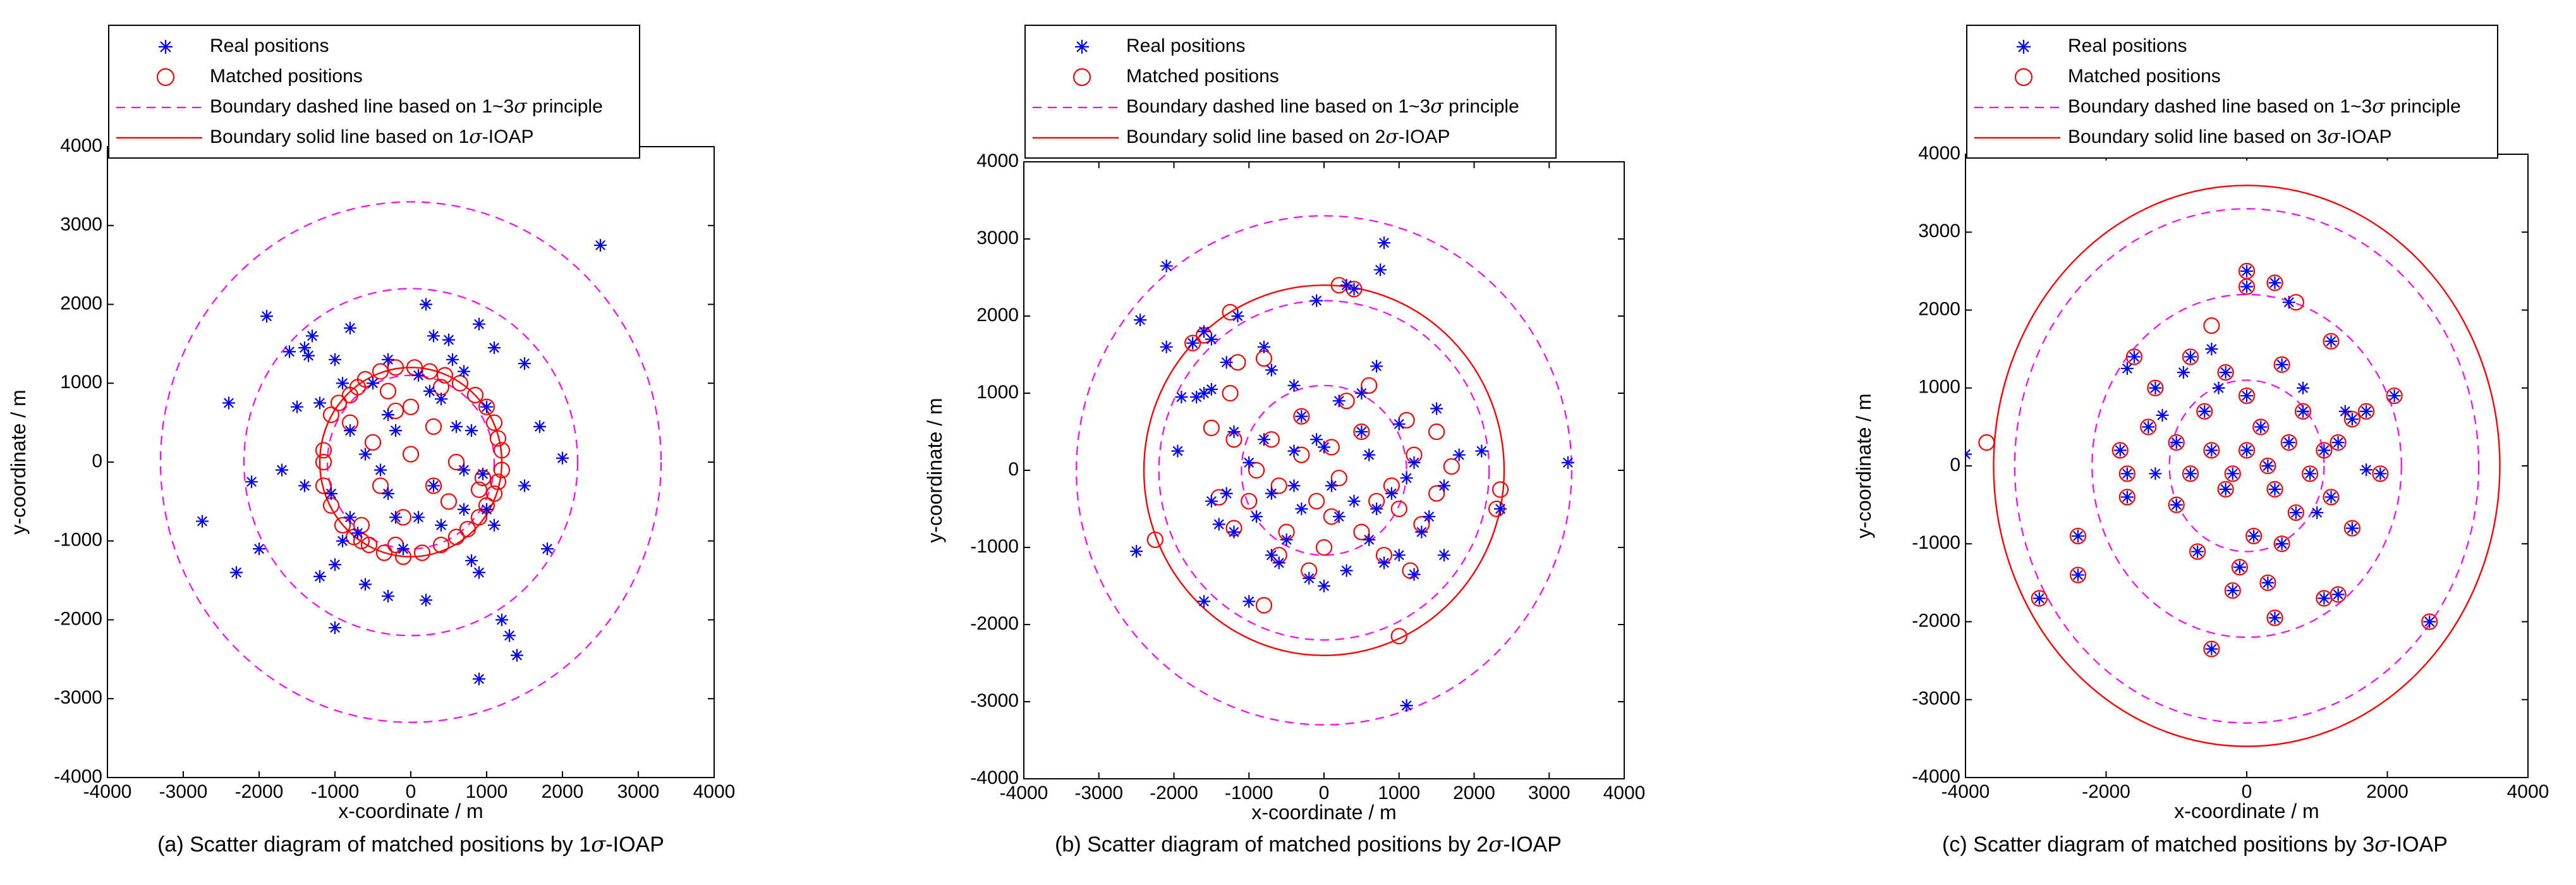 This screenshot has width=2576, height=885. Describe the element at coordinates (1549, 793) in the screenshot. I see `x-tick-label: 3000` at that location.